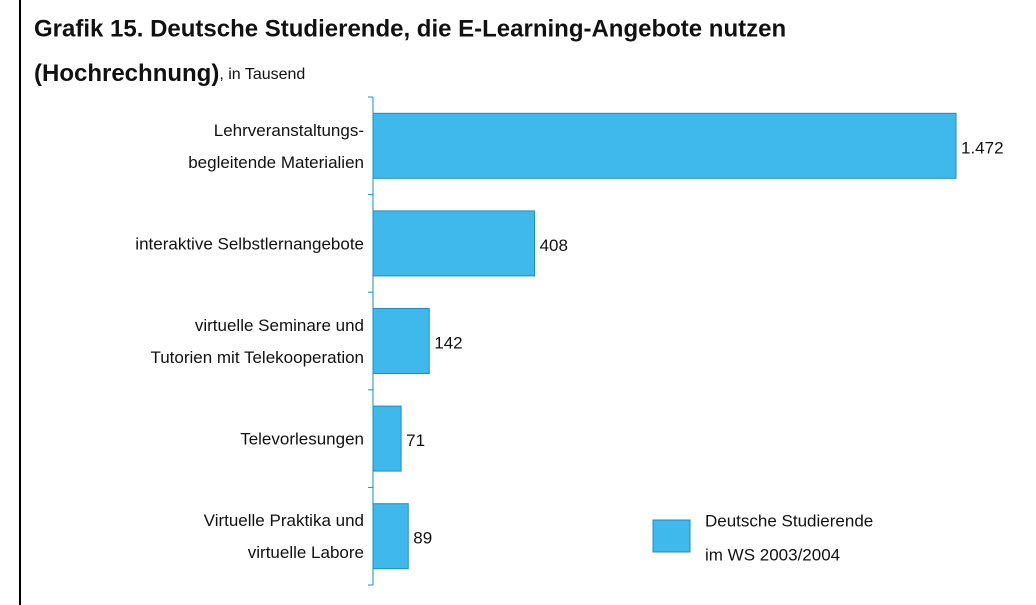 The width and height of the screenshot is (1036, 605). I want to click on category-line: Lehrveranstaltungs-, so click(289, 130).